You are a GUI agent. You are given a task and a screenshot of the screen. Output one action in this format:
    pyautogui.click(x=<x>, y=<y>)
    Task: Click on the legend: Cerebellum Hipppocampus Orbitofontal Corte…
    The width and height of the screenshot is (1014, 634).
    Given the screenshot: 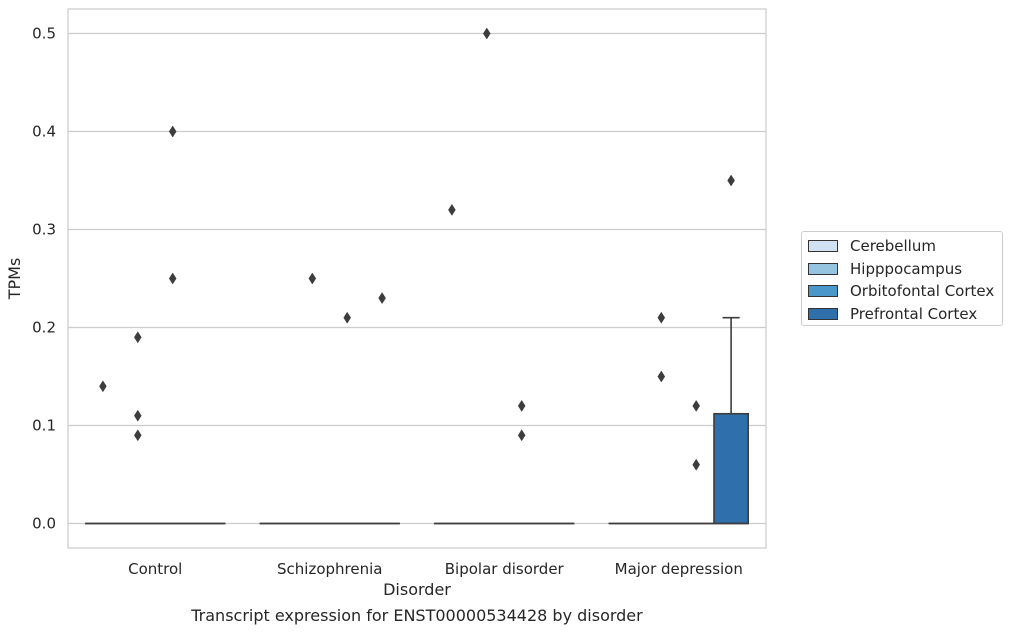 What is the action you would take?
    pyautogui.click(x=902, y=278)
    